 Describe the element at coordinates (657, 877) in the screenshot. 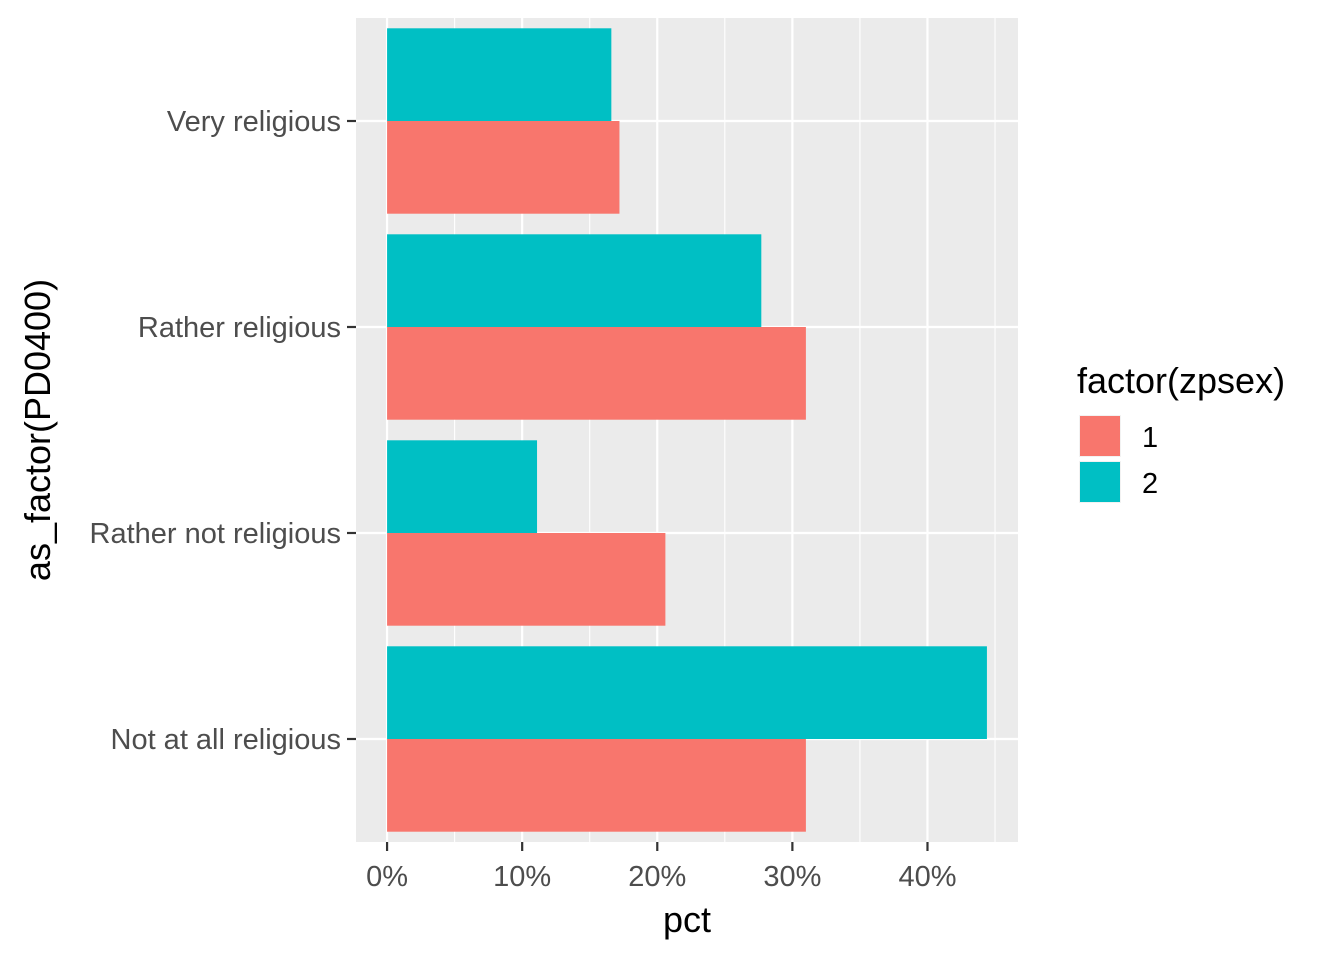

I see `x-tick-label: 20%` at that location.